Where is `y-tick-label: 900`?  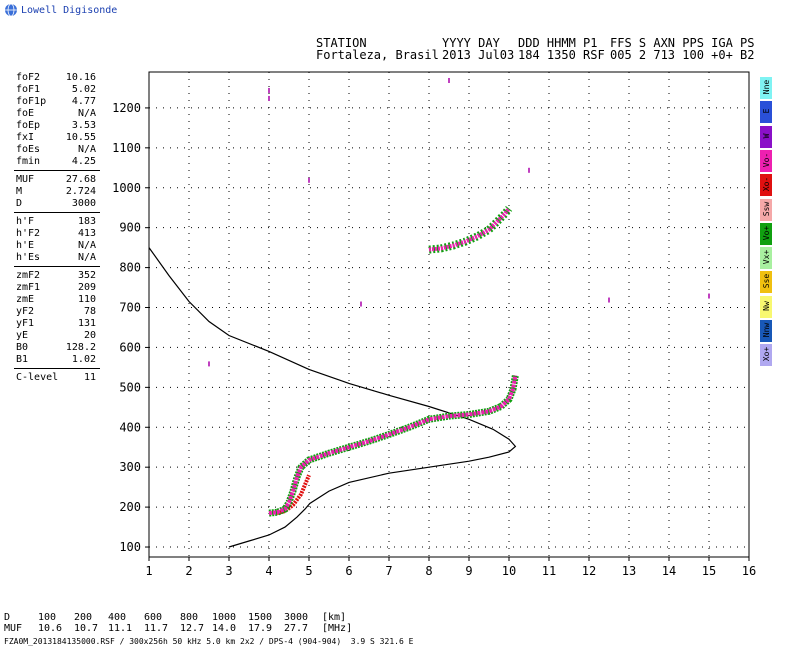
y-tick-label: 900 is located at coordinates (130, 228).